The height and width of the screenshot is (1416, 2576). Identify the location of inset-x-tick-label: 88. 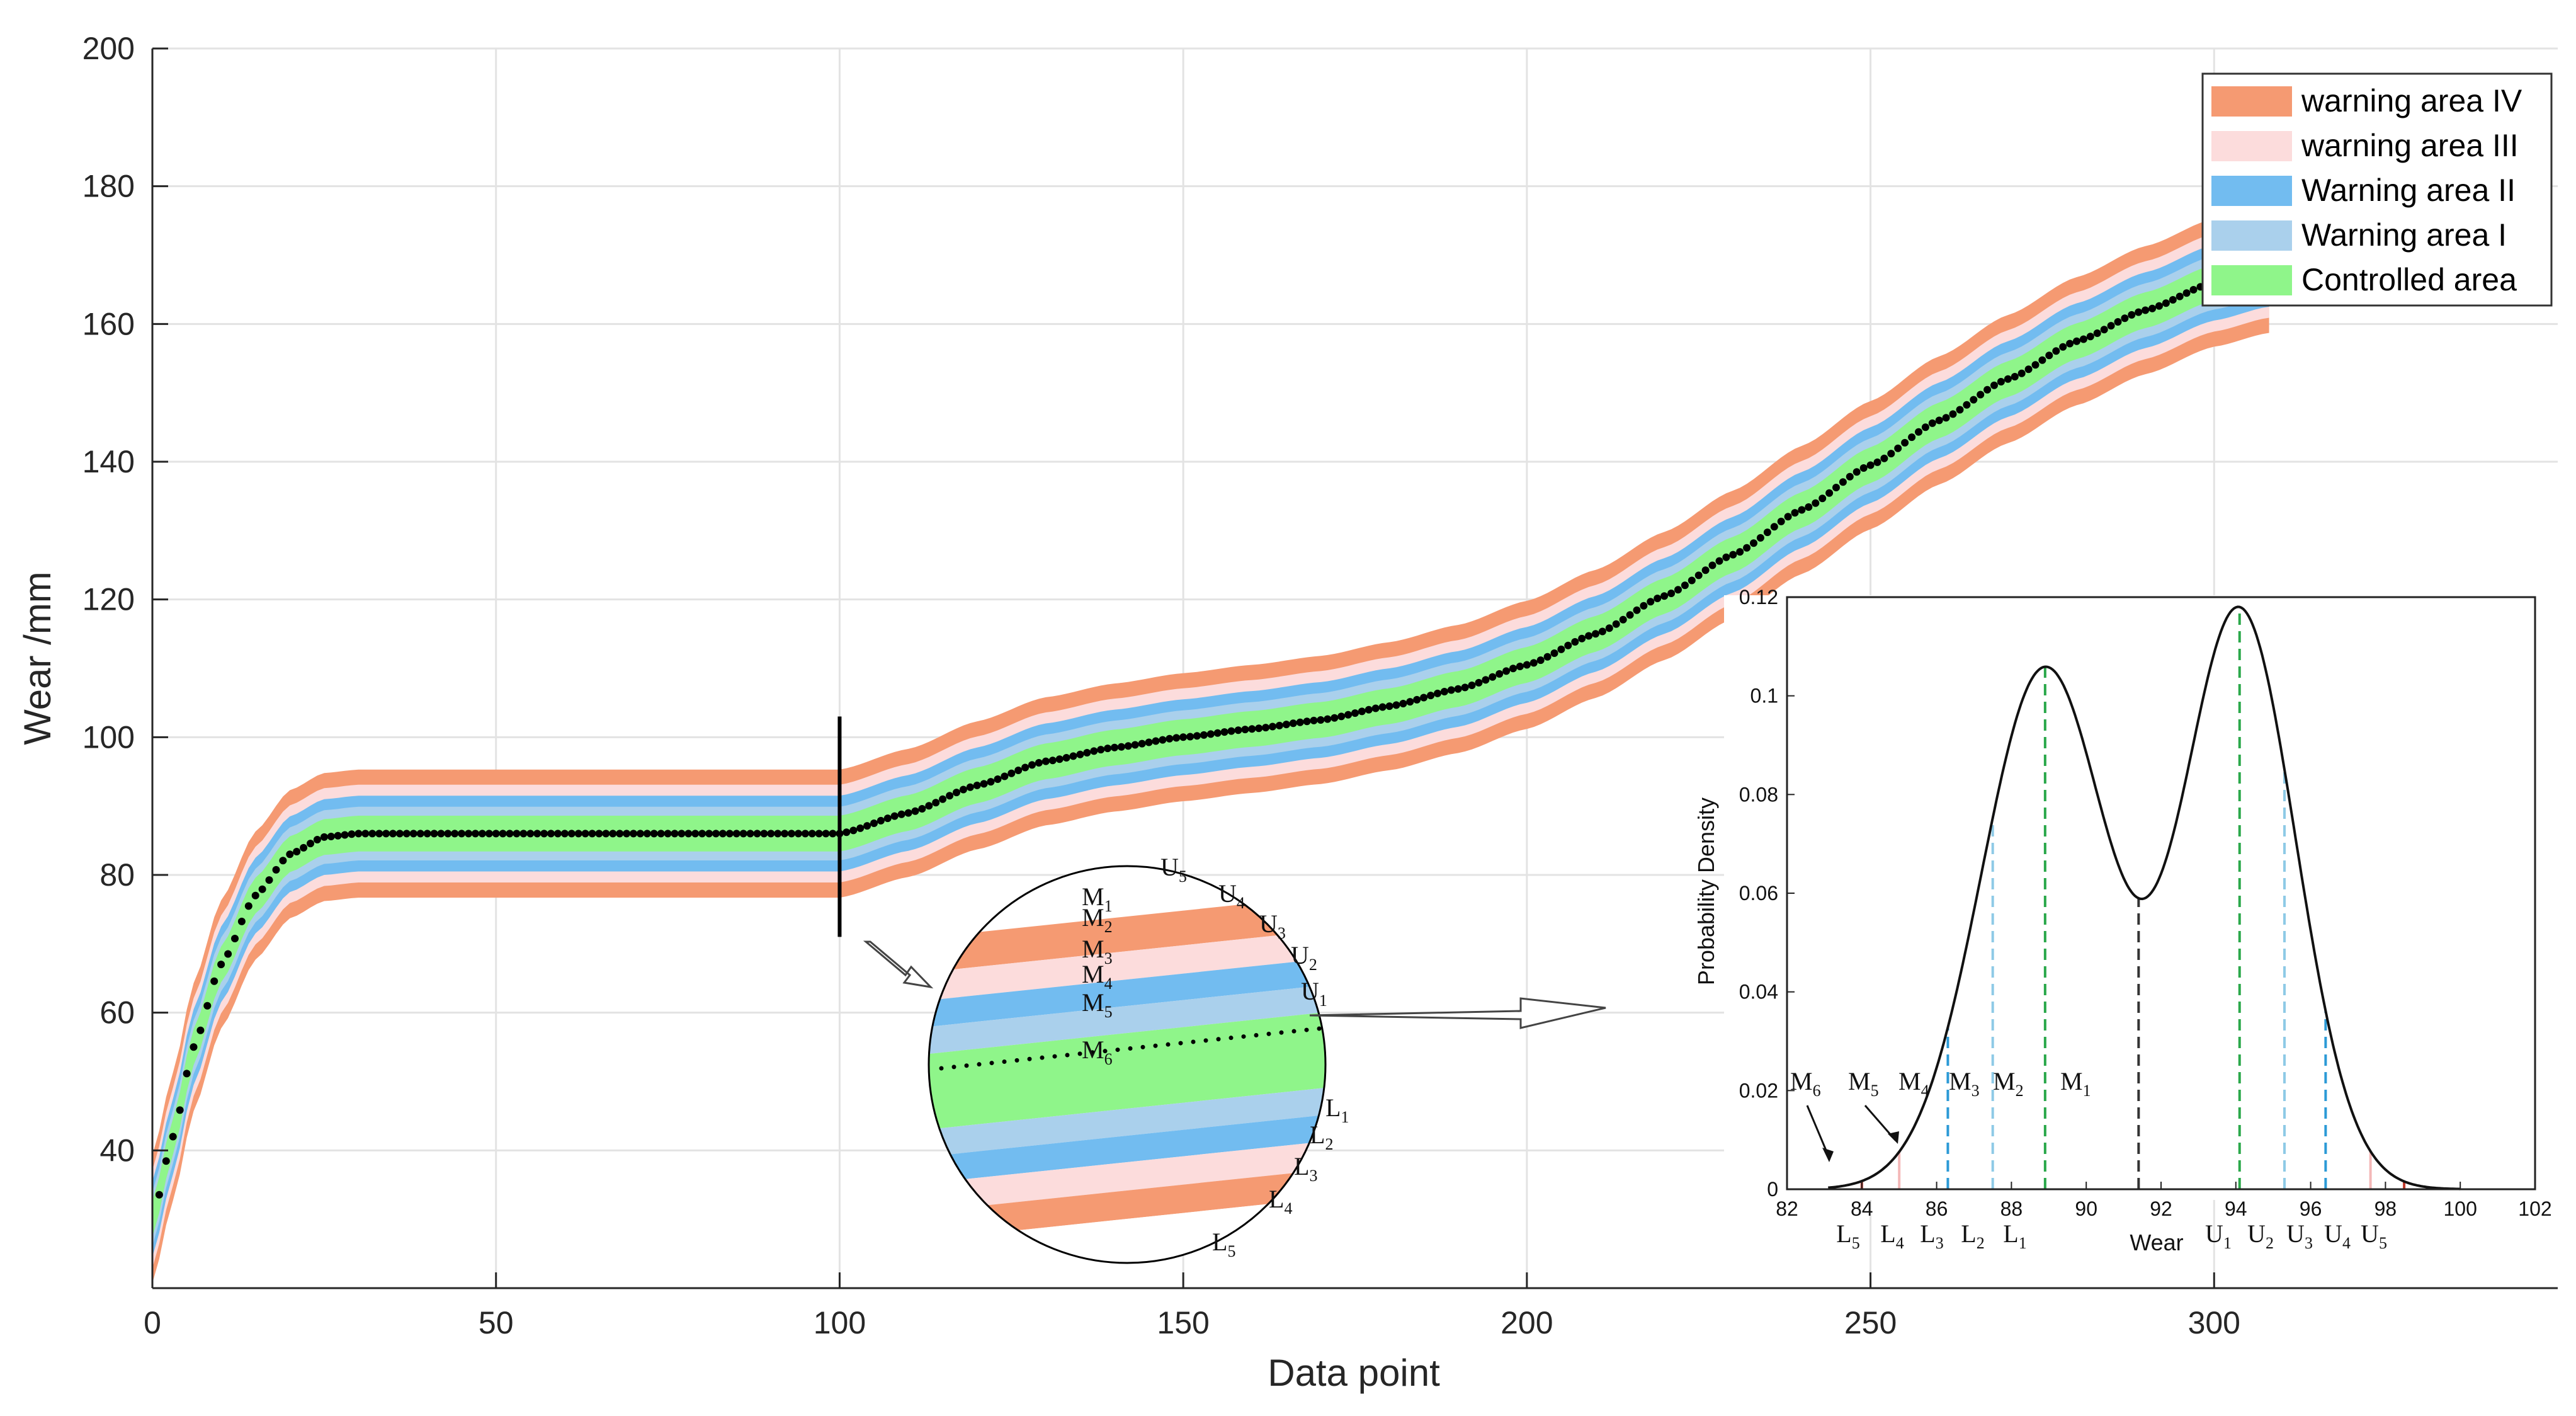
(2011, 1208).